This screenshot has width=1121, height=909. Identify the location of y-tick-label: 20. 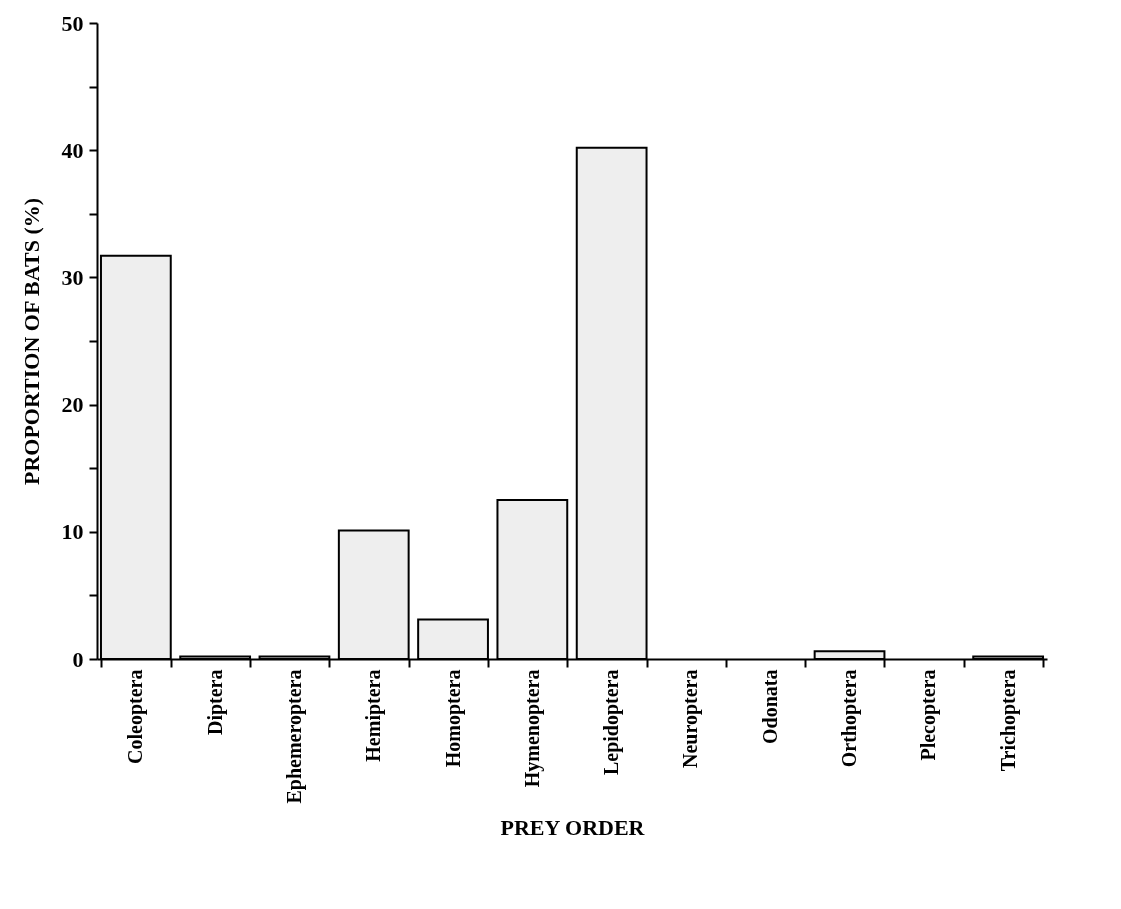
(72, 405).